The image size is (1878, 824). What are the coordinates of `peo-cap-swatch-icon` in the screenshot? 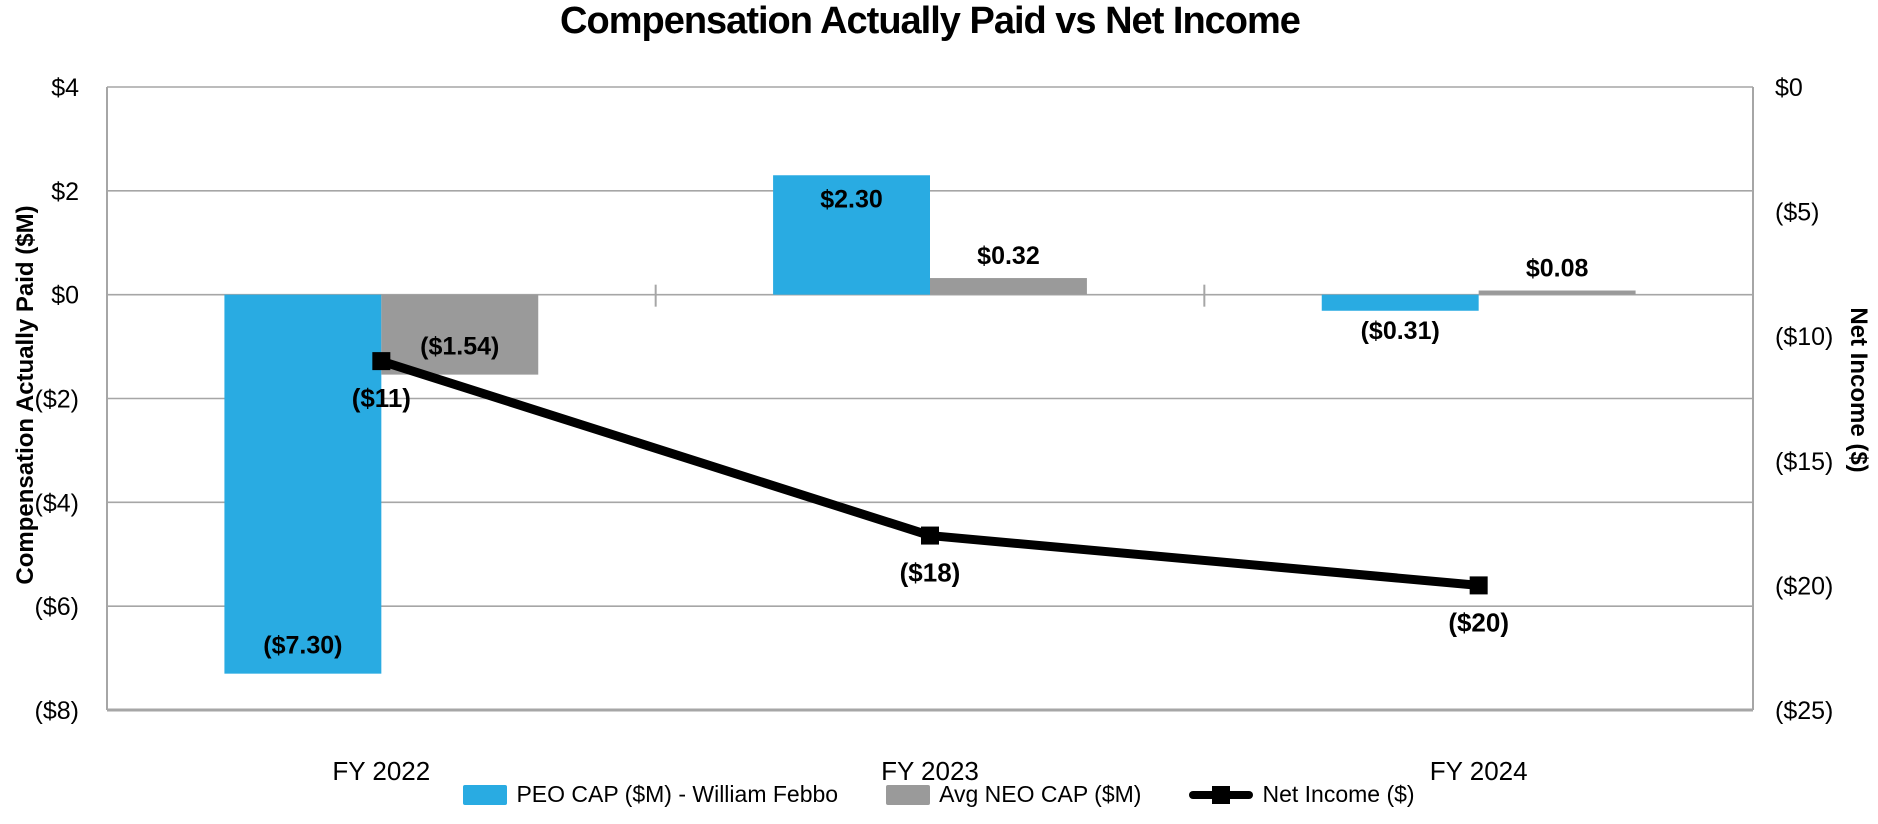 It's located at (485, 794).